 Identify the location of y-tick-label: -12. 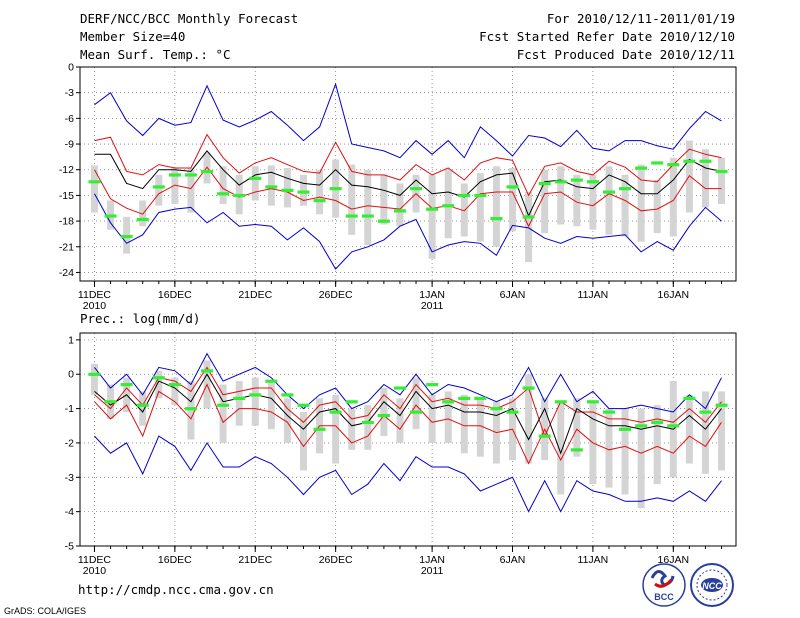
(66, 170).